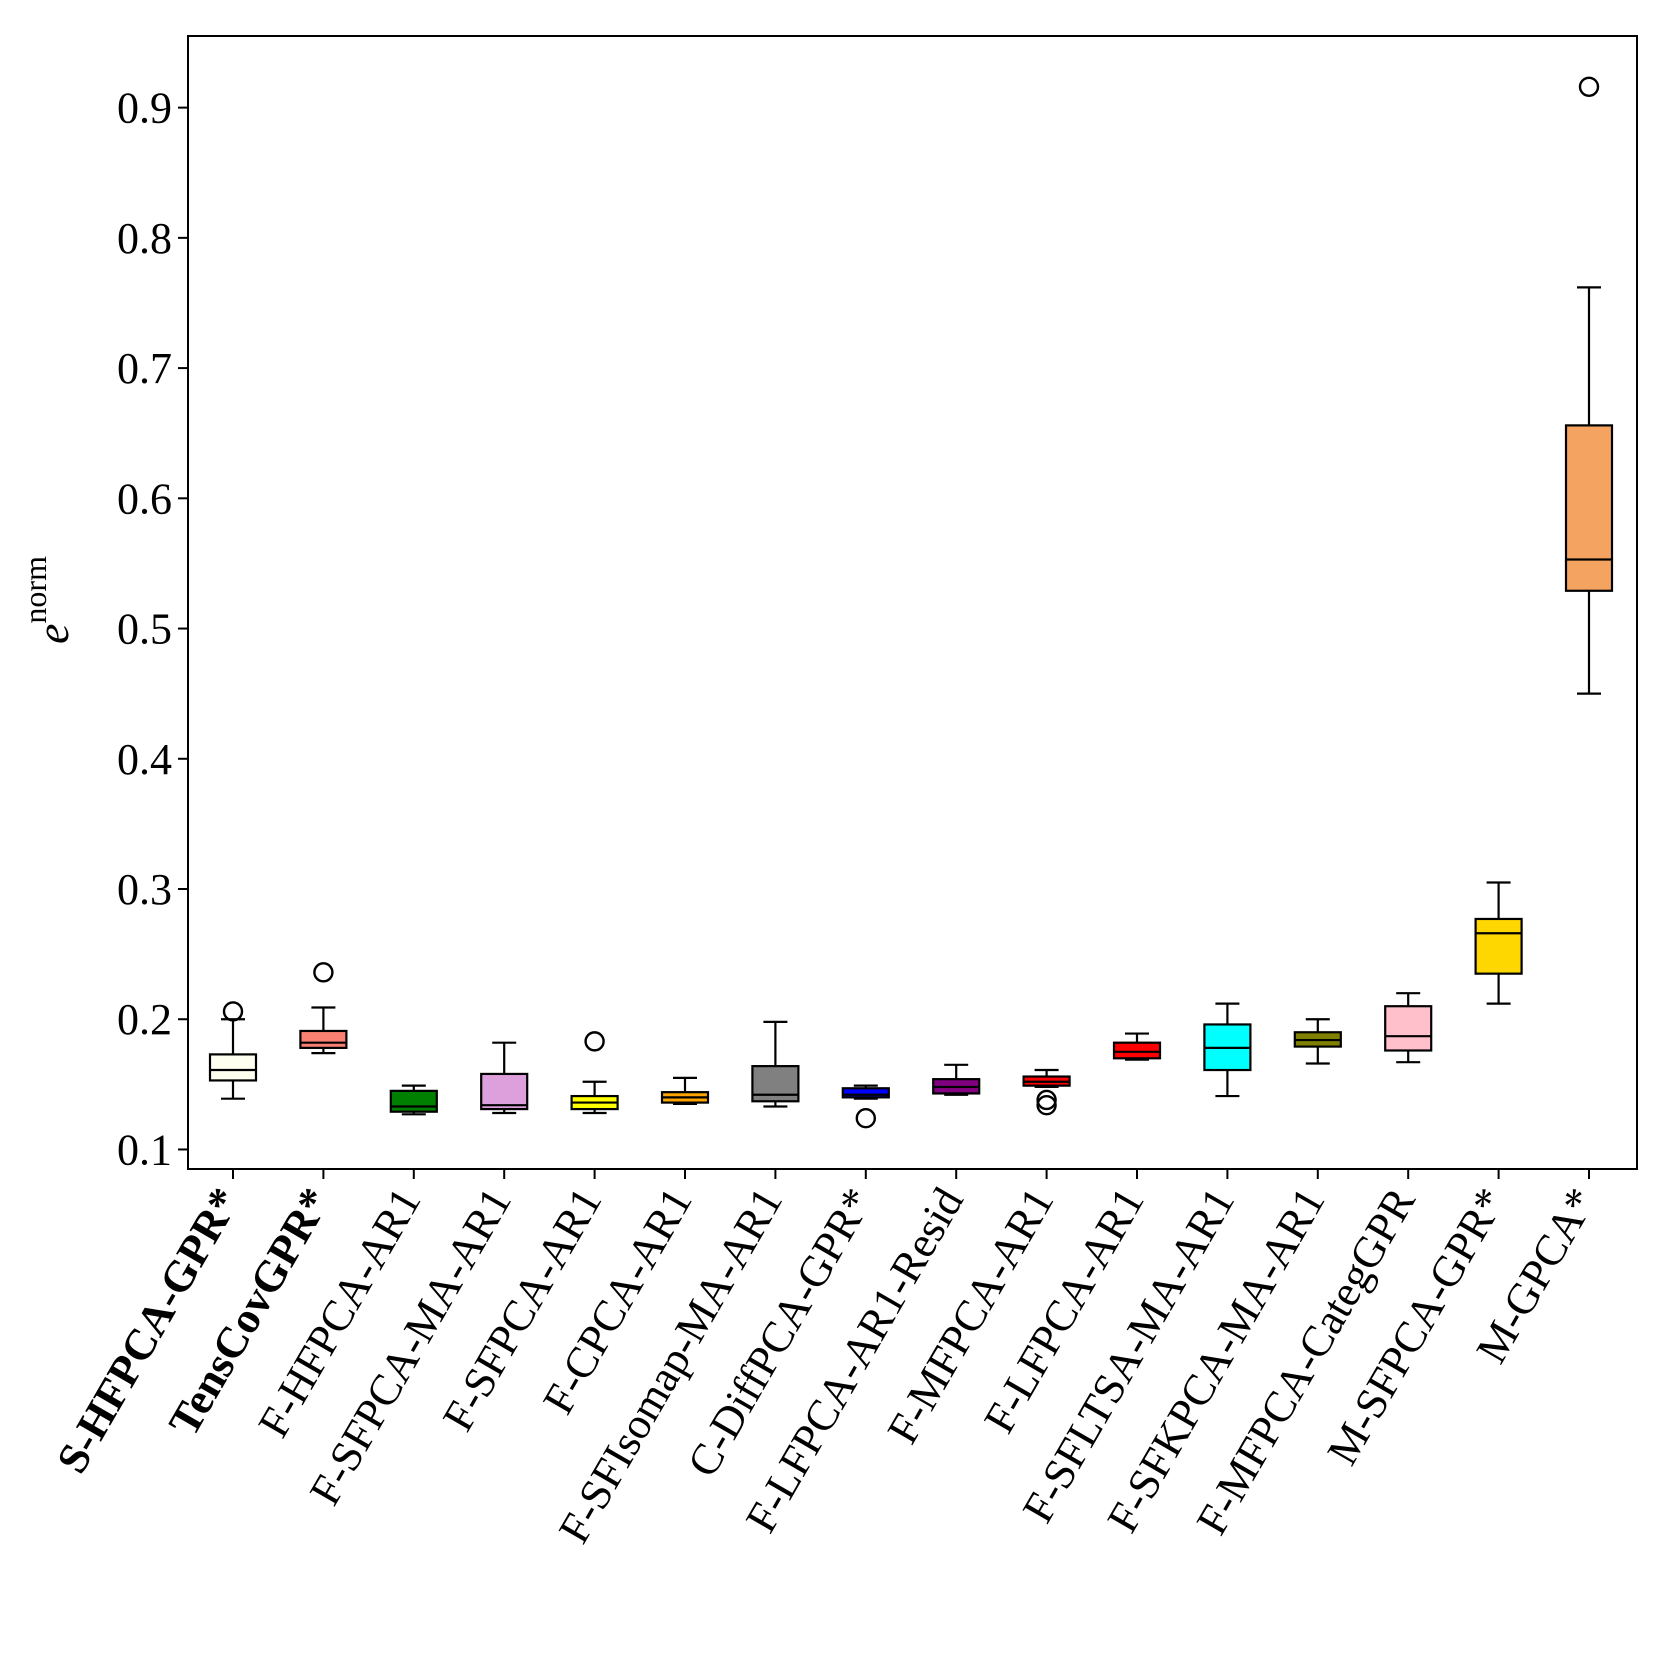 The image size is (1661, 1661). I want to click on y-tick-label: 0.2, so click(144, 1019).